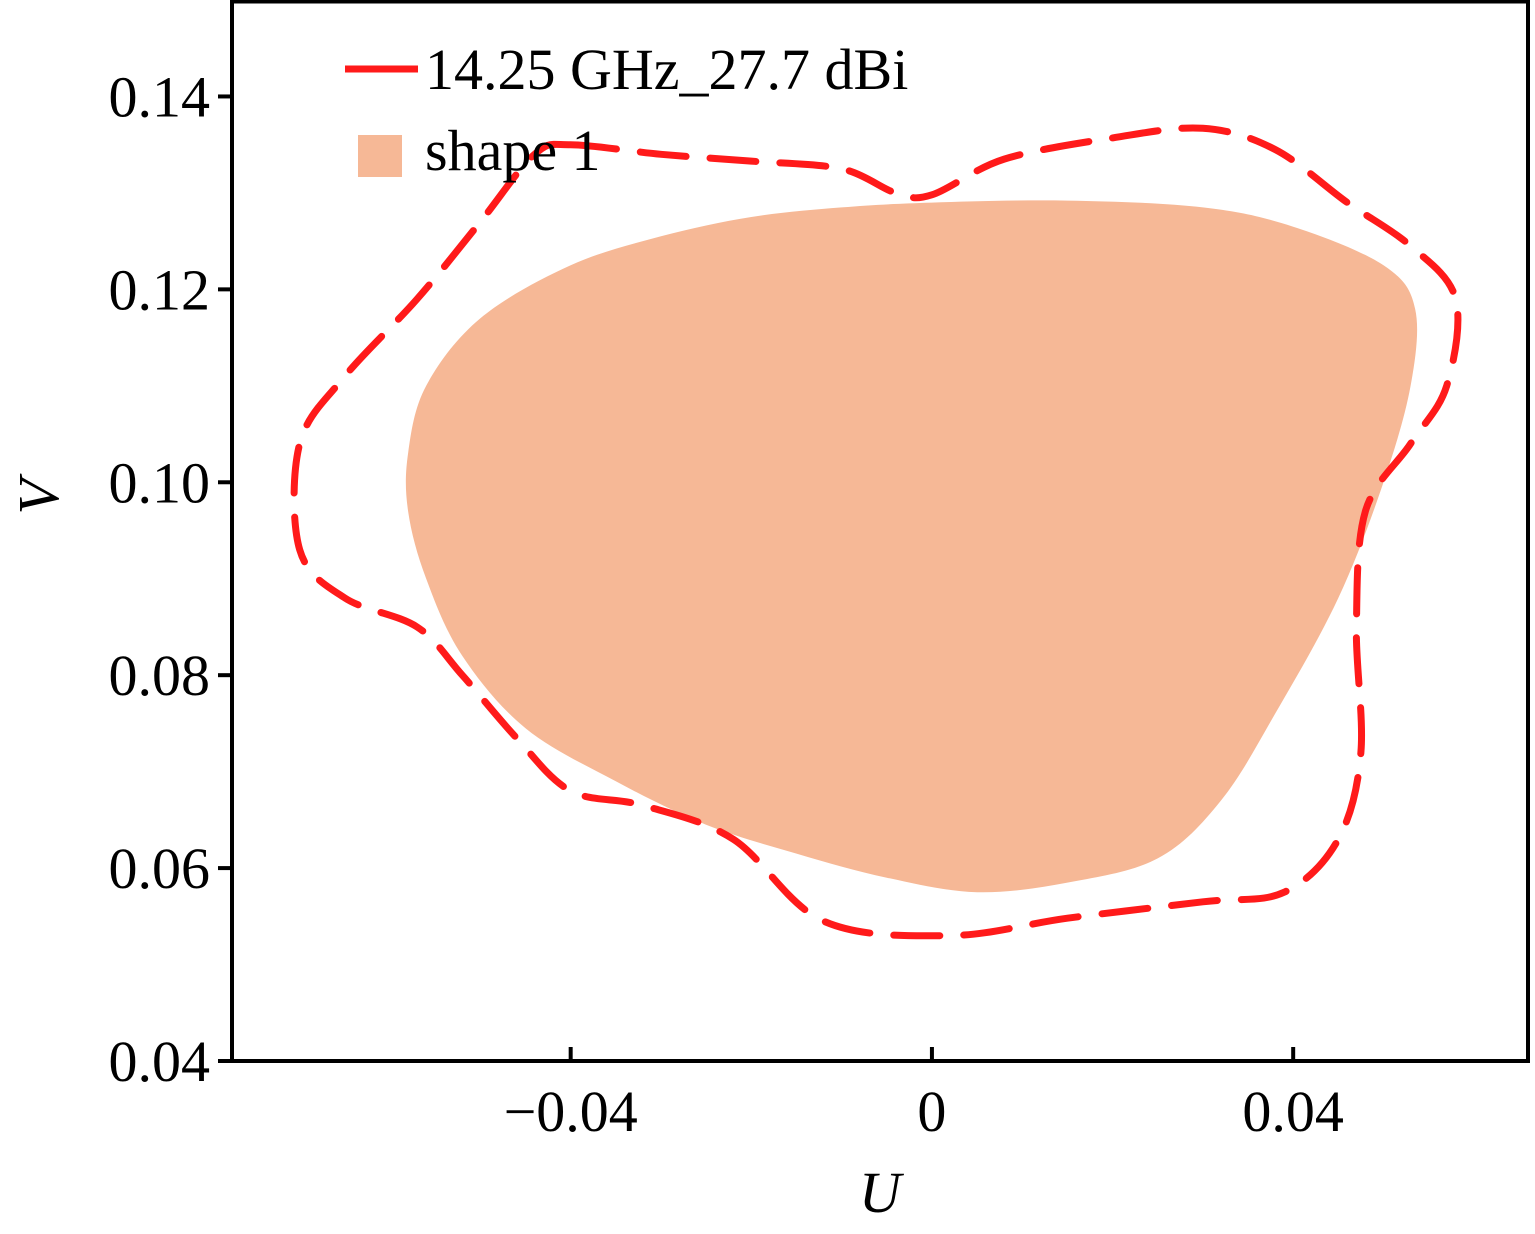  What do you see at coordinates (160, 868) in the screenshot?
I see `y-tick-label: 0.06` at bounding box center [160, 868].